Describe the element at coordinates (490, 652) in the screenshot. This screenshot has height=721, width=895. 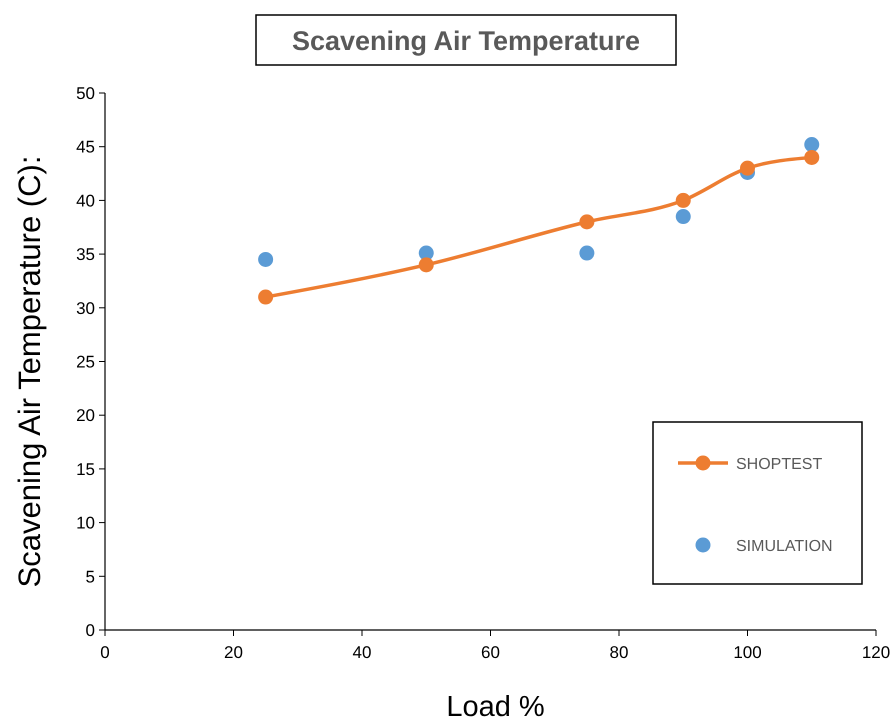
I see `x-tick-label: 60` at that location.